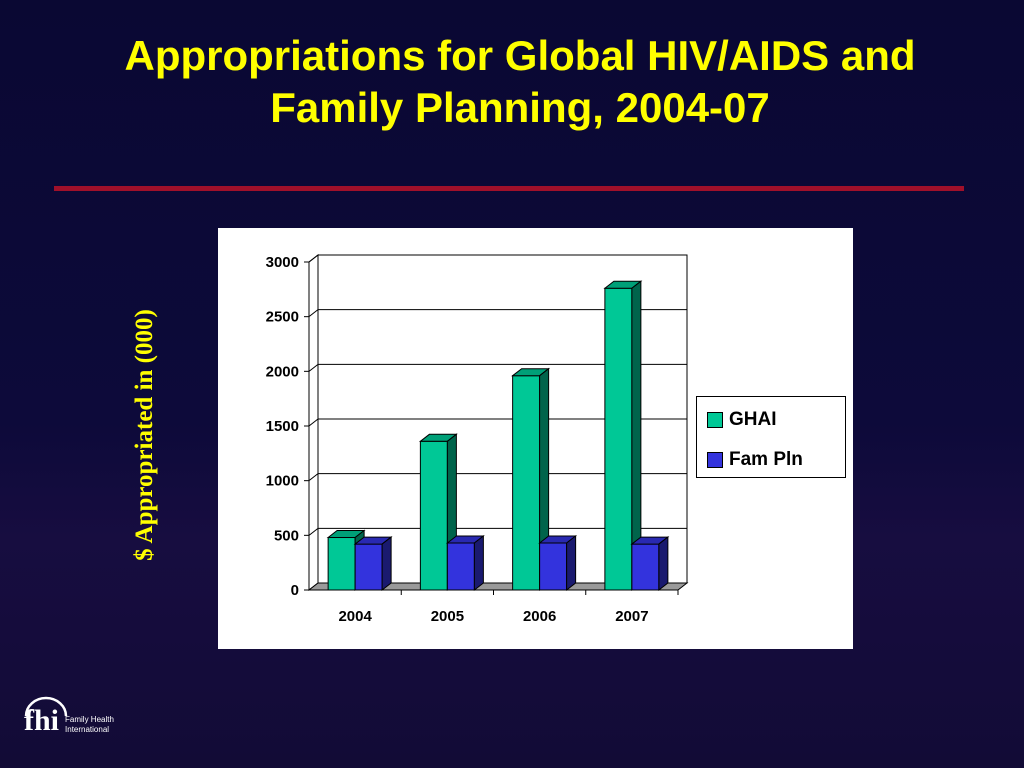 This screenshot has width=1024, height=768. Describe the element at coordinates (433, 515) in the screenshot. I see `bar-ghai-2005` at that location.